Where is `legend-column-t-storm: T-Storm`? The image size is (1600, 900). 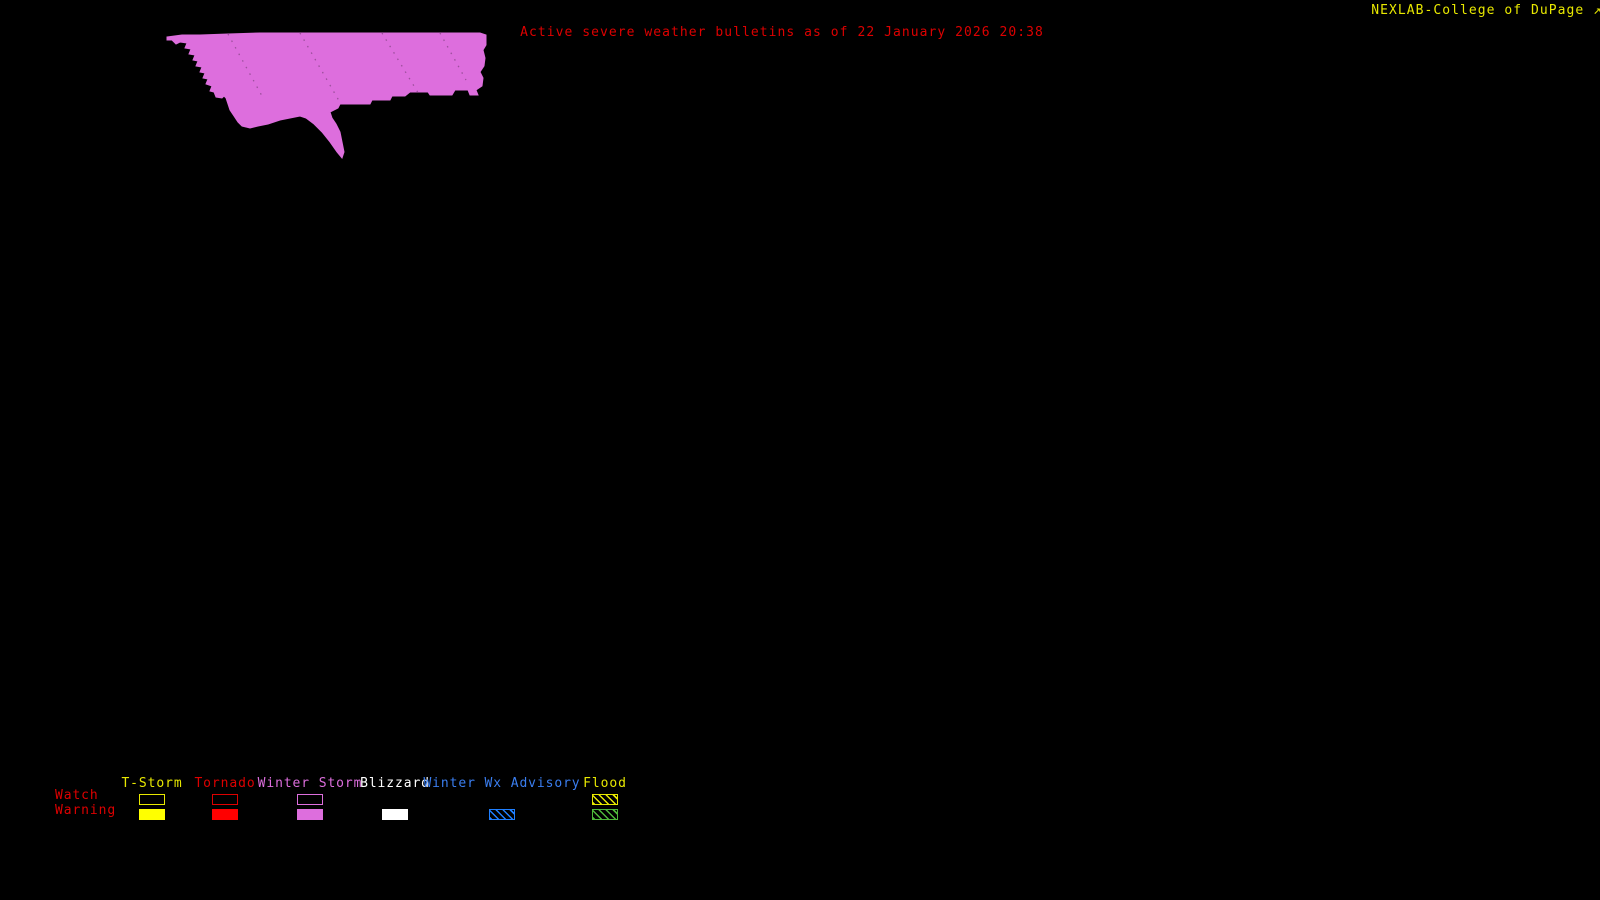 legend-column-t-storm: T-Storm is located at coordinates (152, 802).